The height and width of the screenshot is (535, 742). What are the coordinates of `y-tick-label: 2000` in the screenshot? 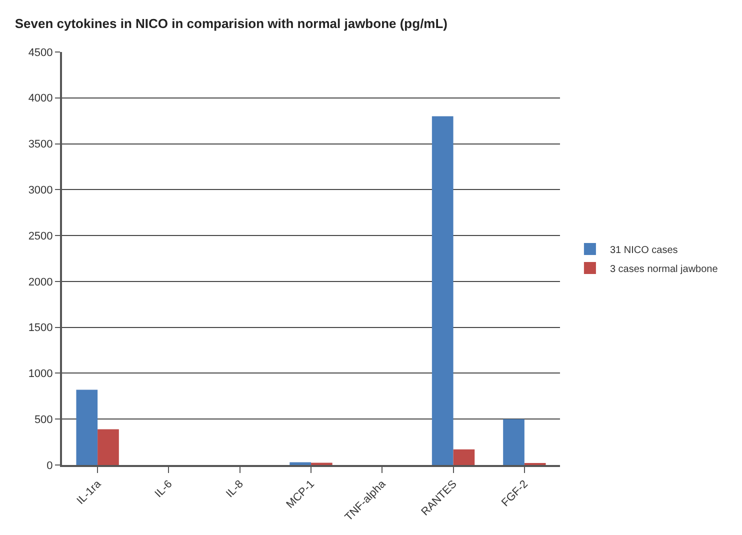 It's located at (40, 282).